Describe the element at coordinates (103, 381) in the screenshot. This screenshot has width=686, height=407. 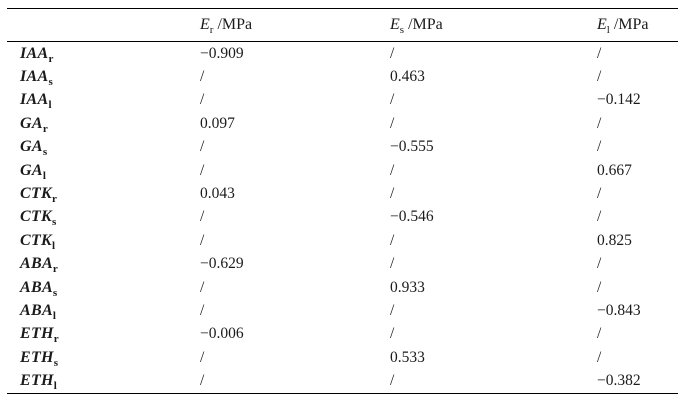
I see `row-label: ETHl` at that location.